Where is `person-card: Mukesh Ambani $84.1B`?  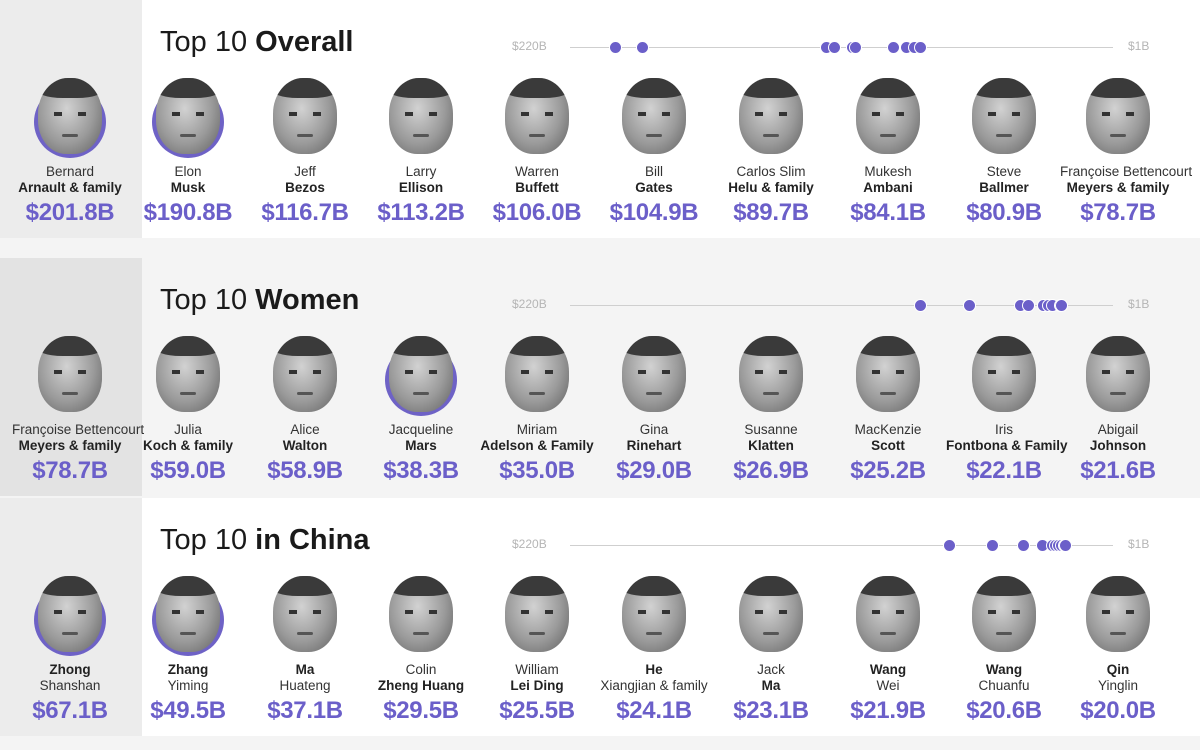
person-card: Mukesh Ambani $84.1B is located at coordinates (888, 155).